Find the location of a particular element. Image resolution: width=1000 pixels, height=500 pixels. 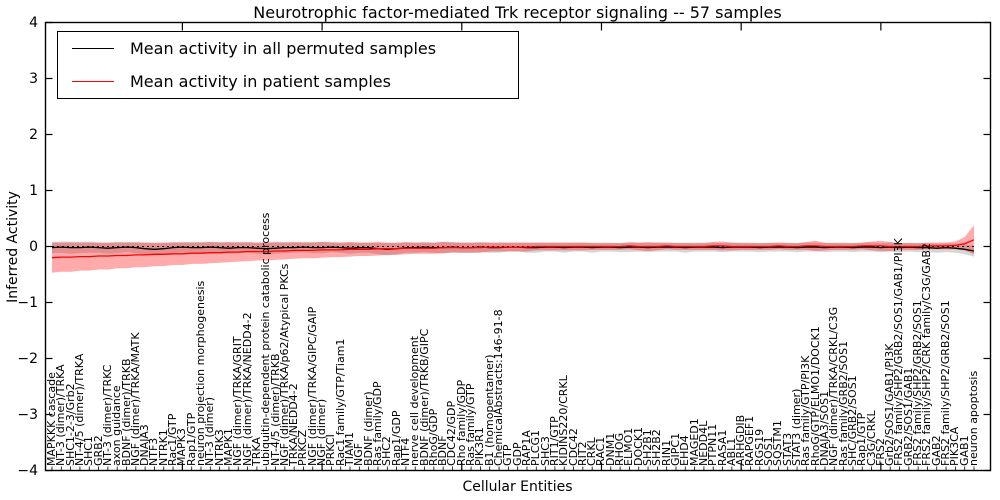

permuted-band is located at coordinates (513, 249).